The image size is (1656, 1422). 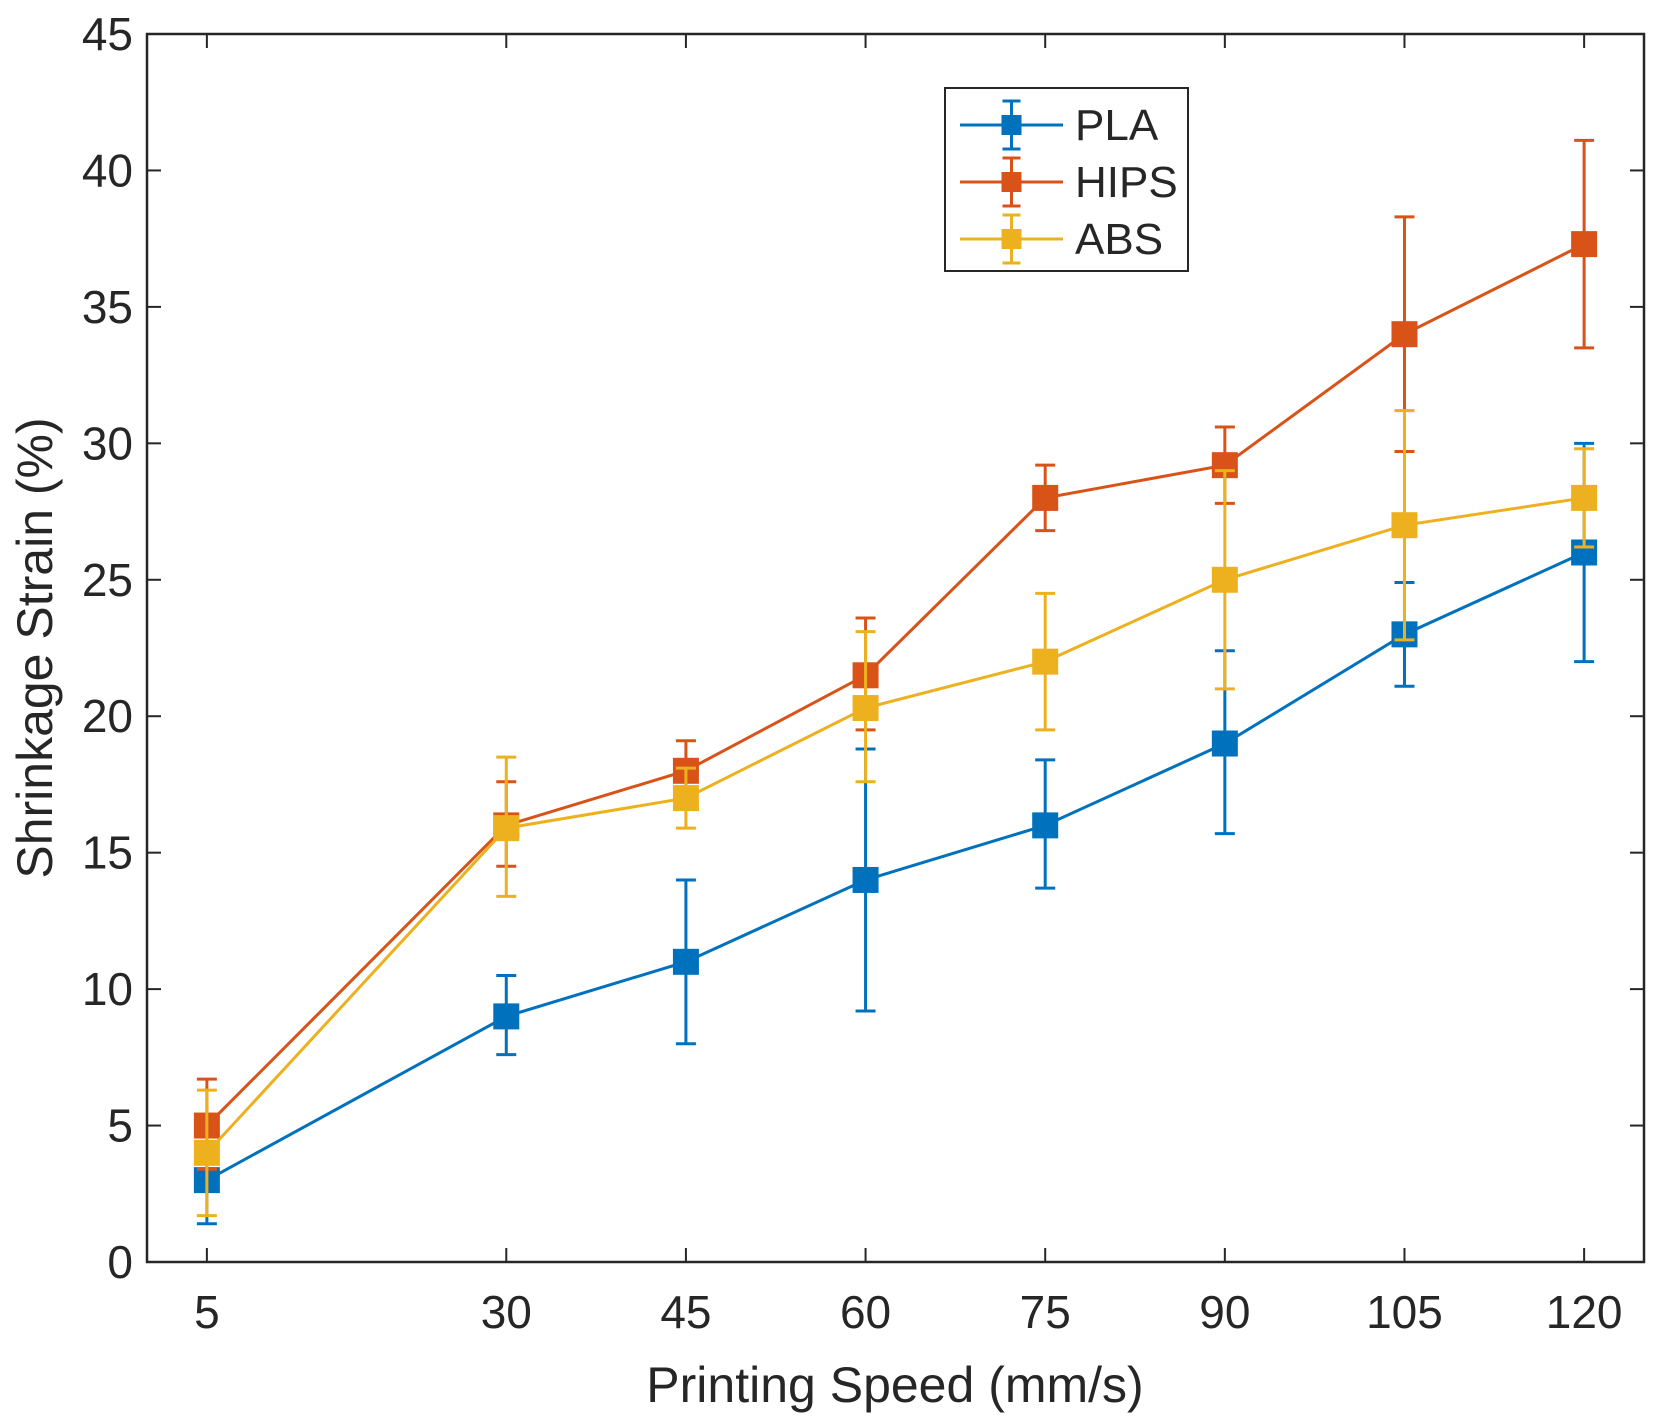 I want to click on x-axis-title: Printing Speed (mm/s), so click(x=894, y=1385).